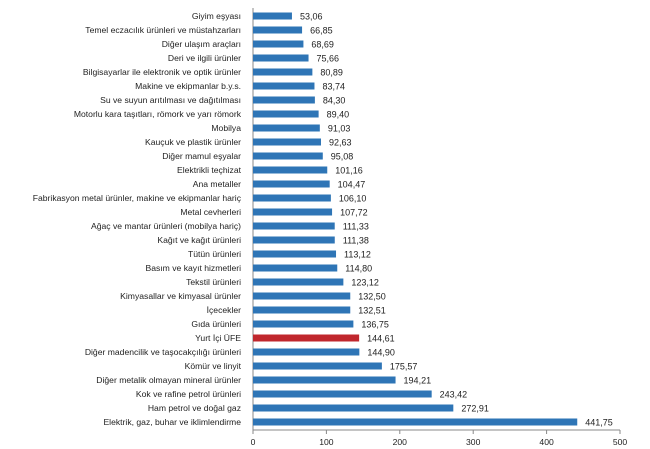  I want to click on category-label: Giyim eşyası, so click(216, 16).